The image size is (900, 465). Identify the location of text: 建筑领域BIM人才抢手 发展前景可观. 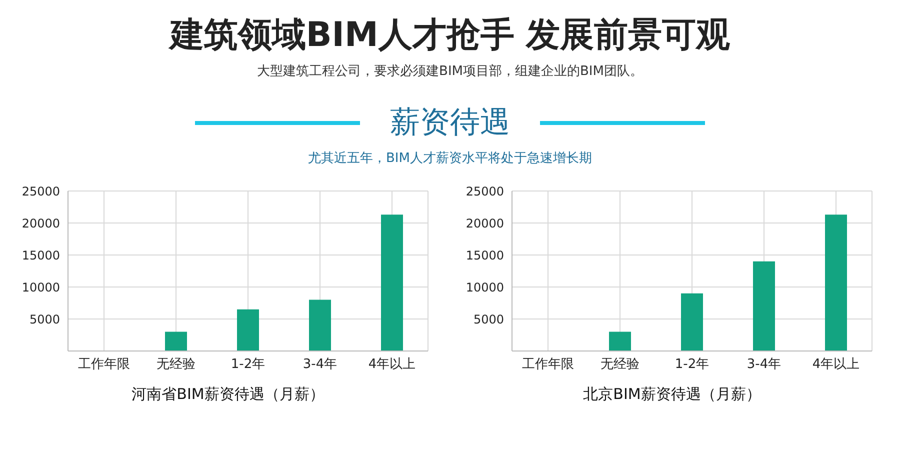
(449, 35).